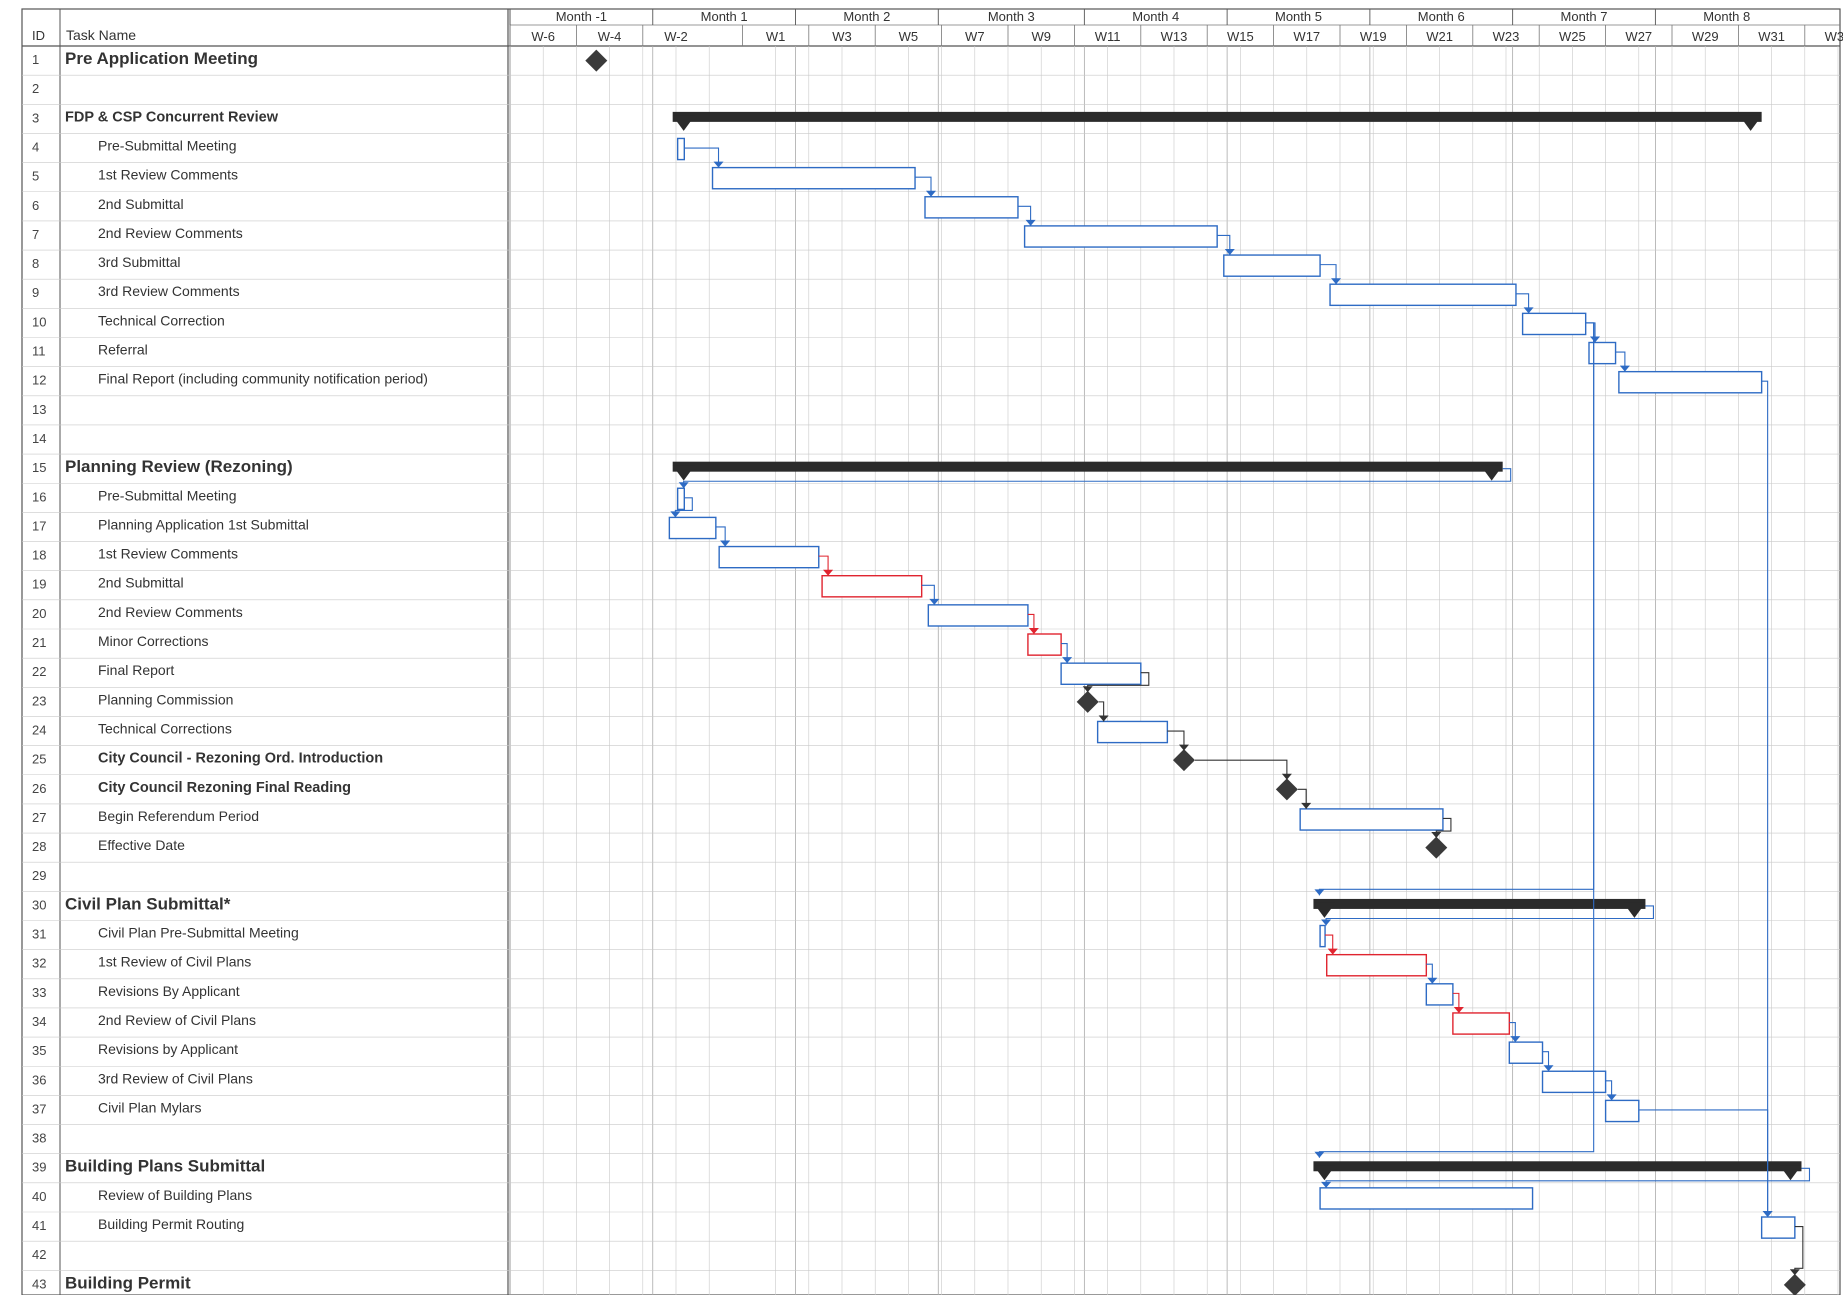 The width and height of the screenshot is (1843, 1295). What do you see at coordinates (1584, 16) in the screenshot?
I see `month-label: Month 7` at bounding box center [1584, 16].